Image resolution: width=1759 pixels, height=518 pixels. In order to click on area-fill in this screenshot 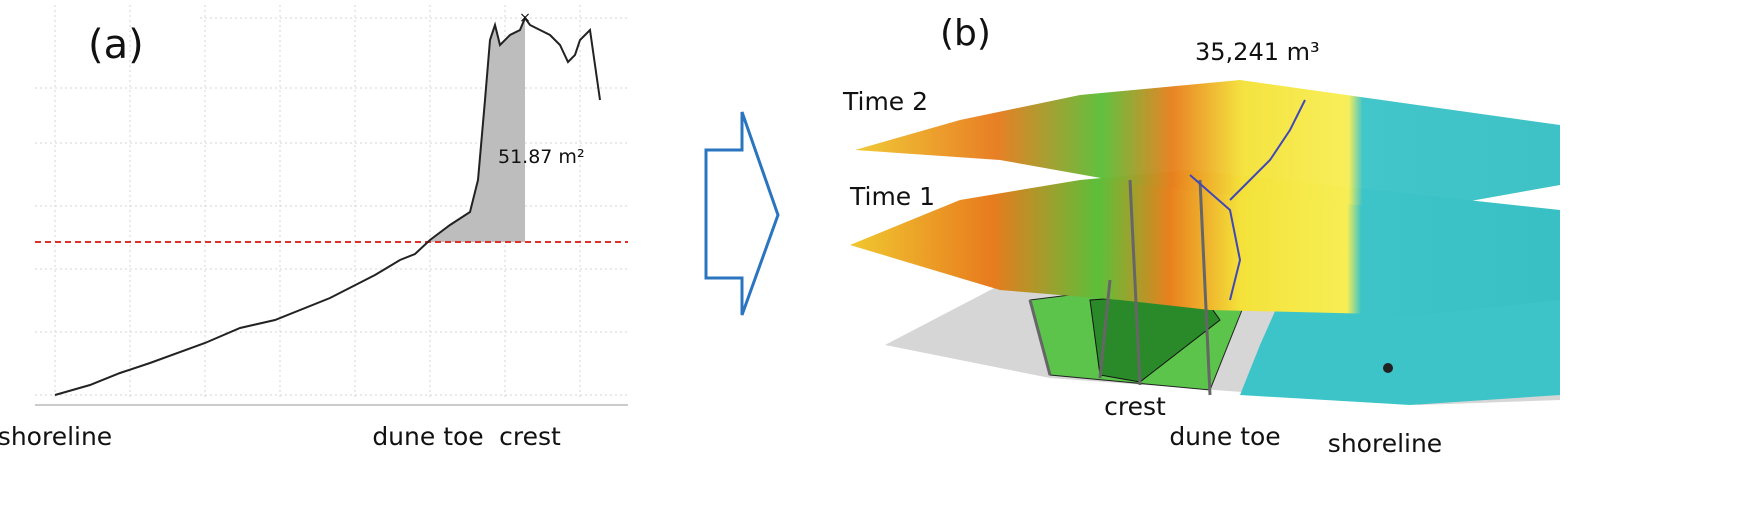, I will do `click(475, 130)`.